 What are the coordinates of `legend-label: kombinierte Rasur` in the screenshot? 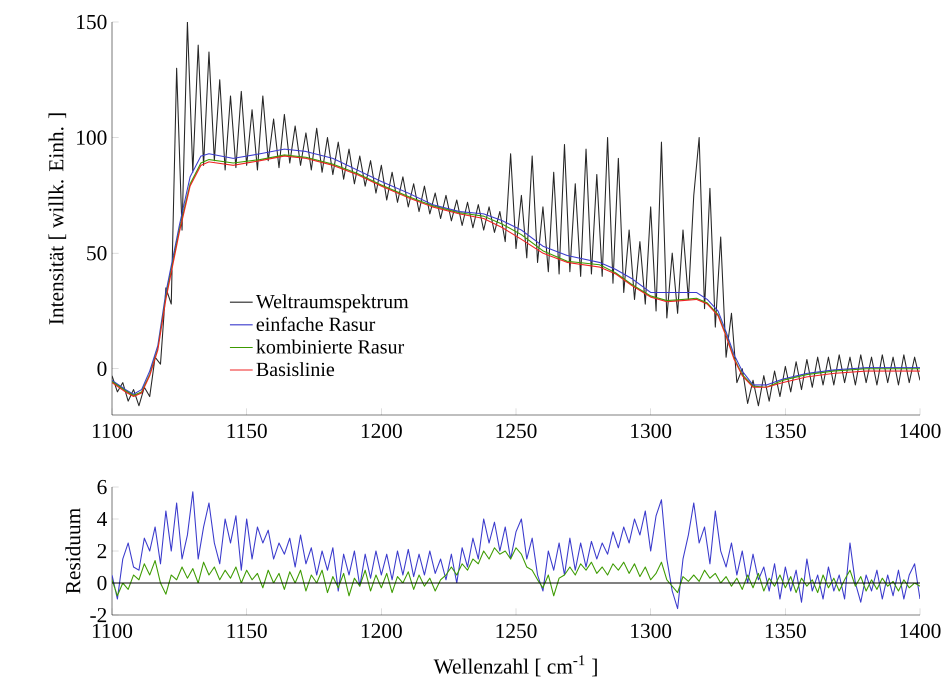 It's located at (330, 347).